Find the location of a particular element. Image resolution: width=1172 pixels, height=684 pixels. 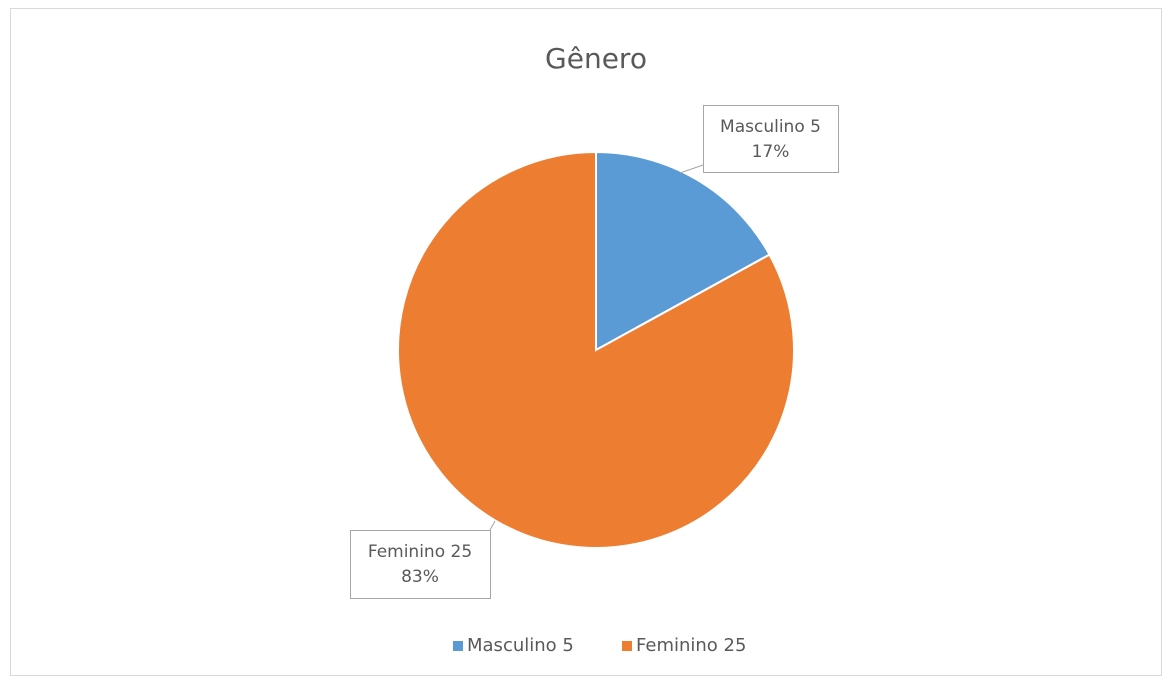

legend-label: Feminino 25 is located at coordinates (691, 645).